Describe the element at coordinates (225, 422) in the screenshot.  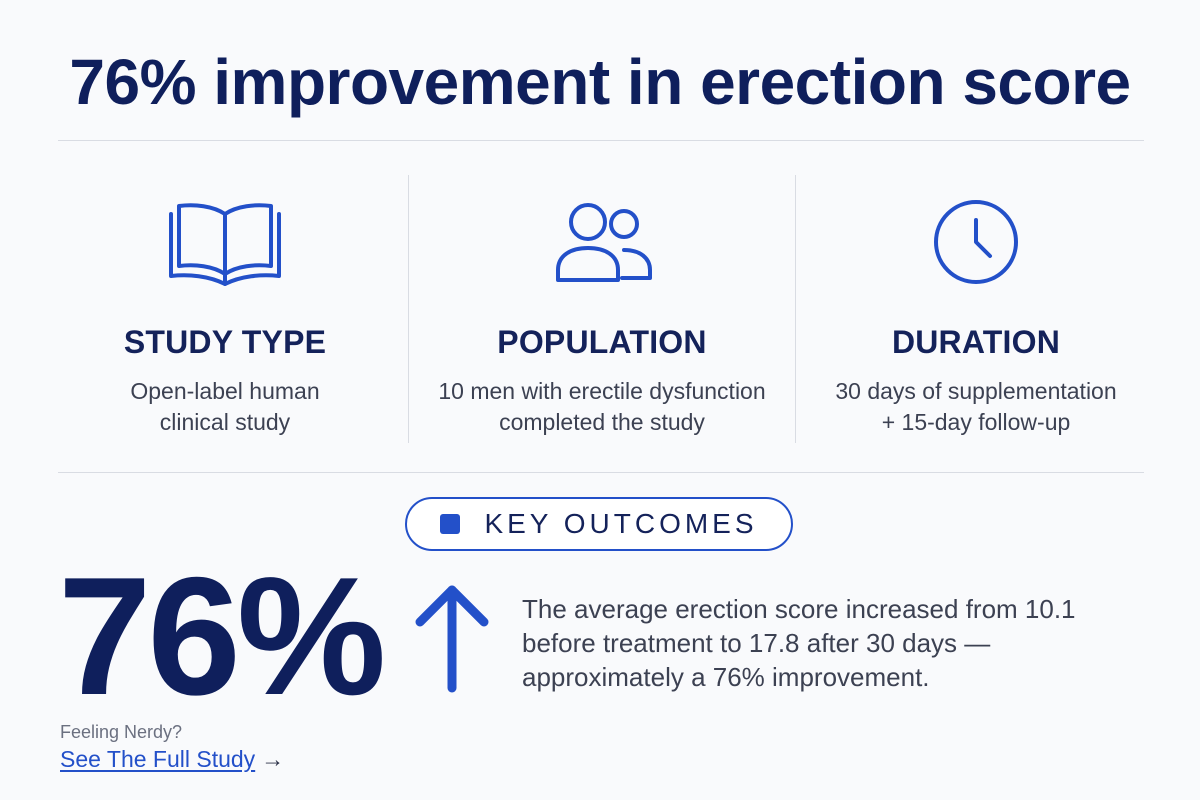
I see `description-line: clinical study` at that location.